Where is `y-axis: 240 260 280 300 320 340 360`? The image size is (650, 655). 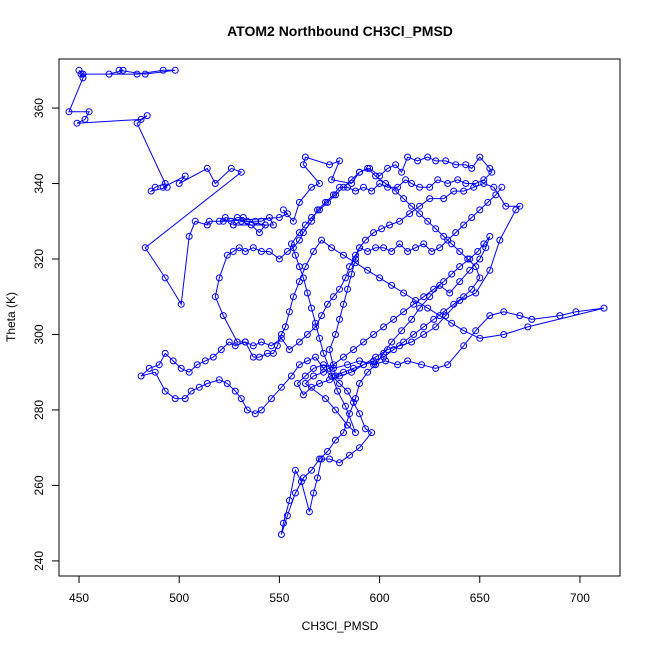
y-axis: 240 260 280 300 320 340 360 is located at coordinates (46, 334).